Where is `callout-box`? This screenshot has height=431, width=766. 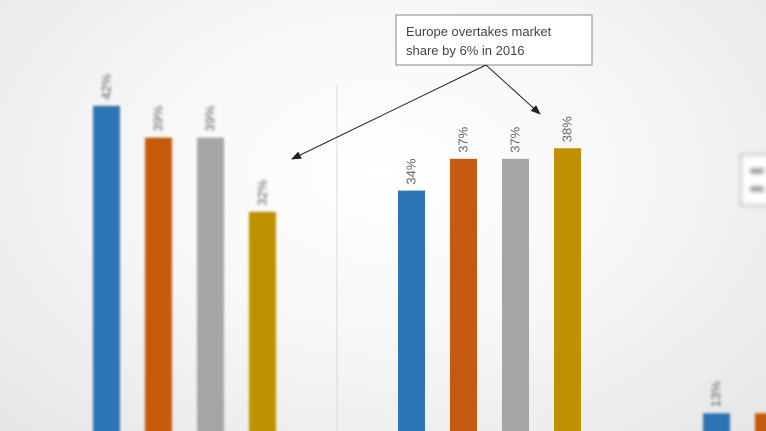 callout-box is located at coordinates (494, 40).